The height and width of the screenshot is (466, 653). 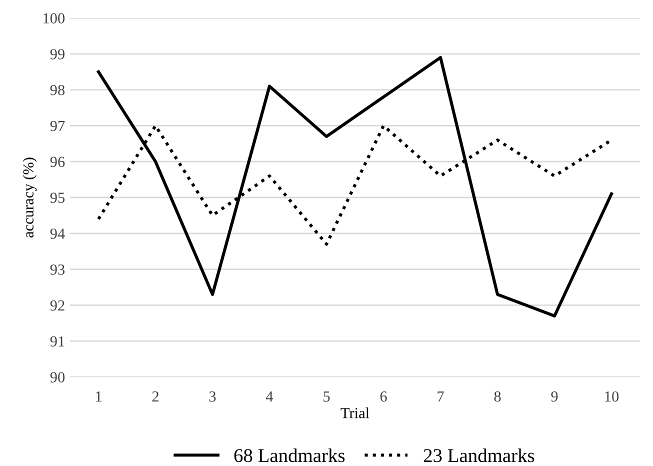 I want to click on x-axis-title: Trial, so click(x=355, y=413).